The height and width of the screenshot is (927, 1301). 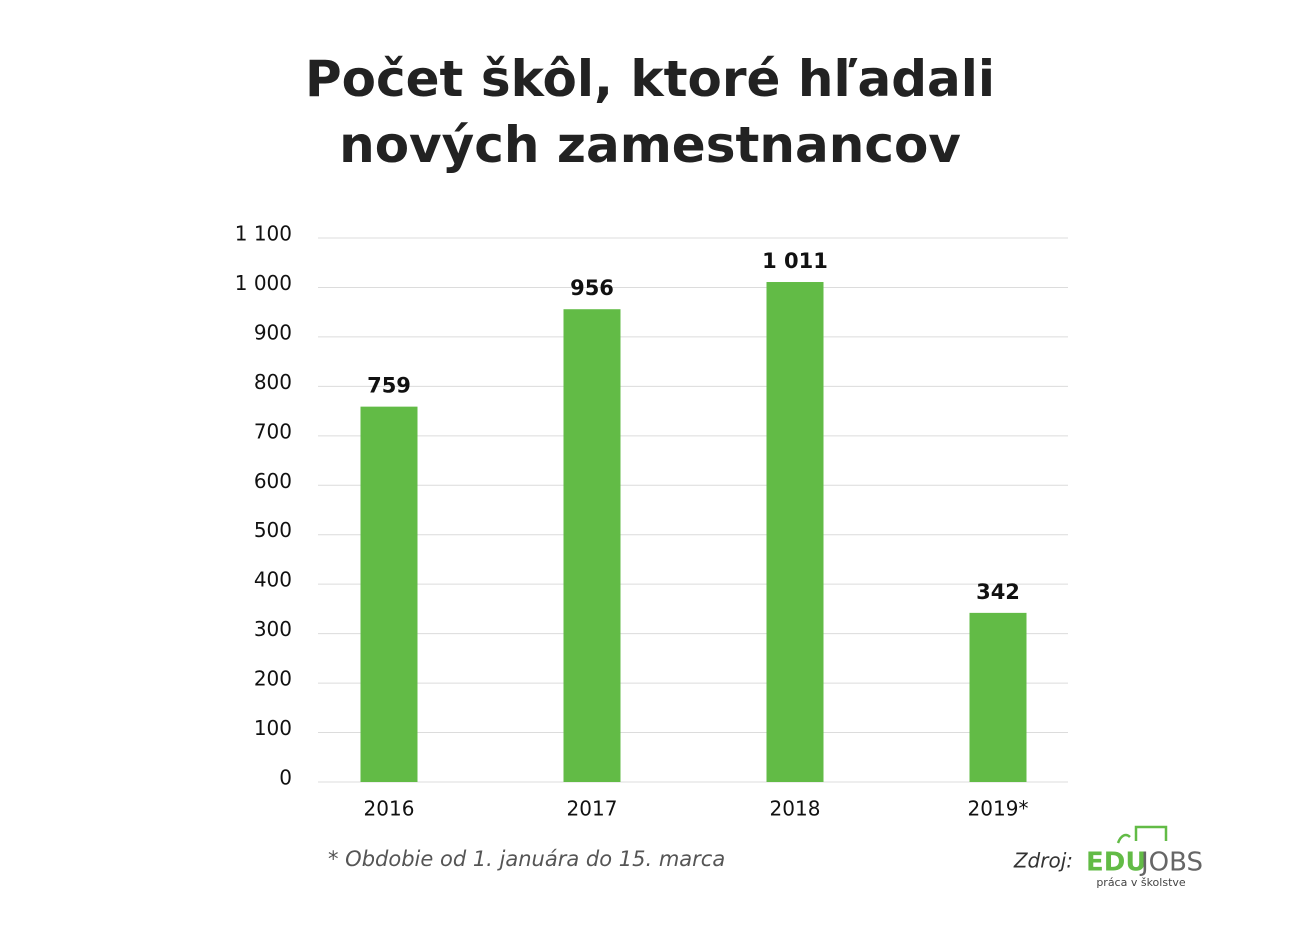 What do you see at coordinates (1171, 863) in the screenshot?
I see `logo-jobs: JOBS` at bounding box center [1171, 863].